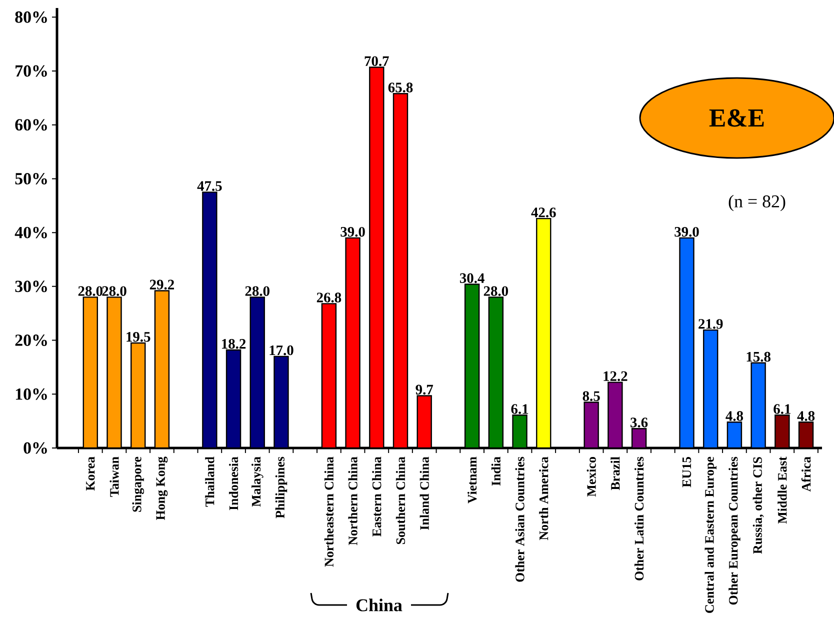 Image resolution: width=834 pixels, height=637 pixels. I want to click on x-tick-label: Eastern China, so click(377, 496).